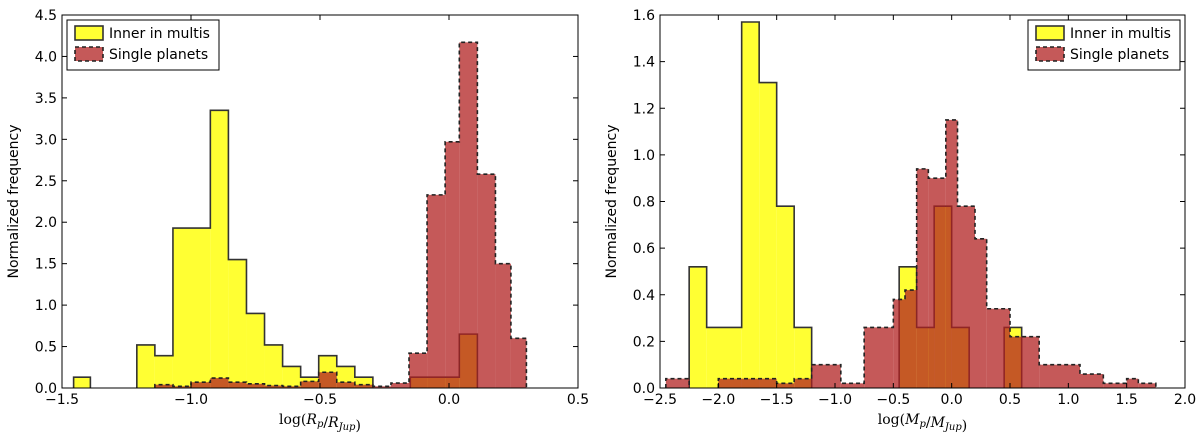  What do you see at coordinates (46, 16) in the screenshot?
I see `y-tick-label: 4.5` at bounding box center [46, 16].